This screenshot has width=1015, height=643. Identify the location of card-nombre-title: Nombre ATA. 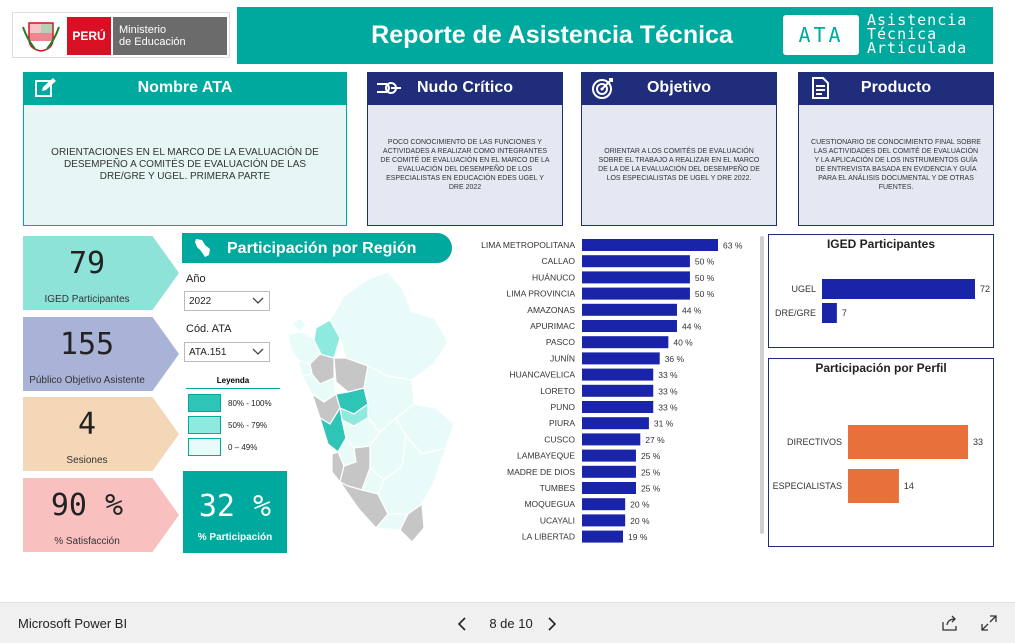
(185, 87).